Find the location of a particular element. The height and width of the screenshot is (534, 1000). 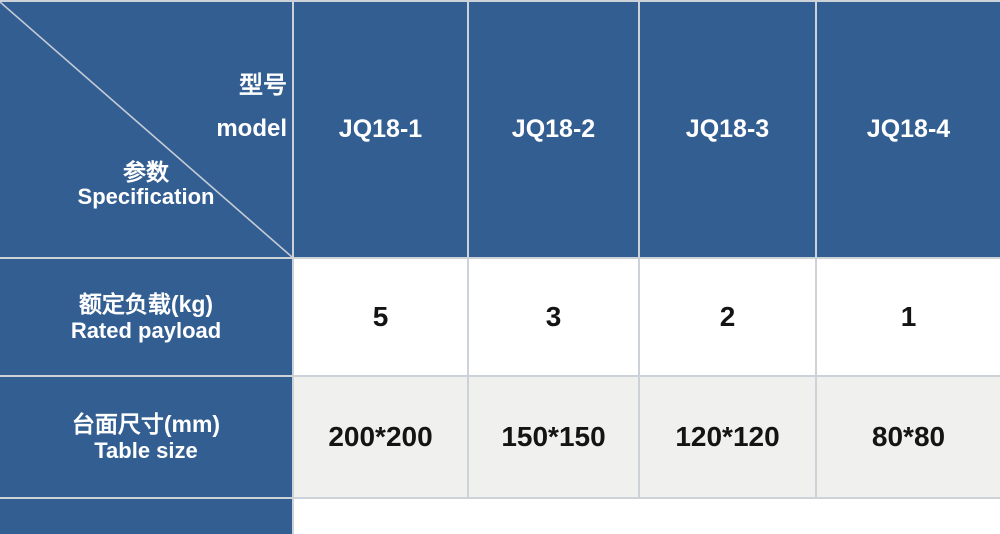

value-table-size-jq18-4: 80*80 is located at coordinates (908, 437).